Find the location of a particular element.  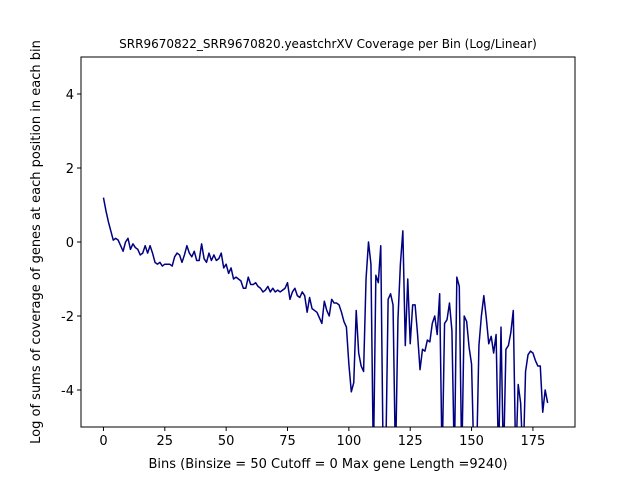

x-tick-label: 175 is located at coordinates (532, 441).